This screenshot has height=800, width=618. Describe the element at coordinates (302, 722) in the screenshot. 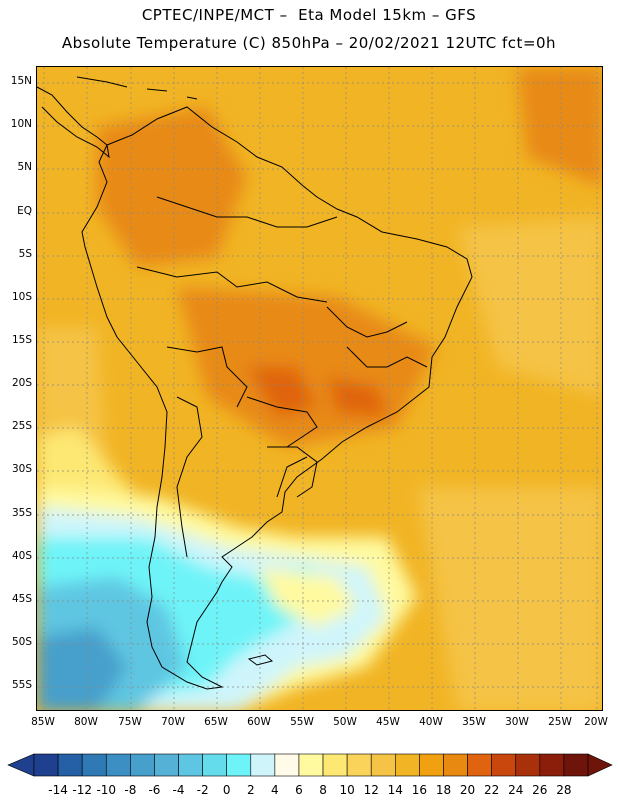

I see `lon-label: 55W` at that location.